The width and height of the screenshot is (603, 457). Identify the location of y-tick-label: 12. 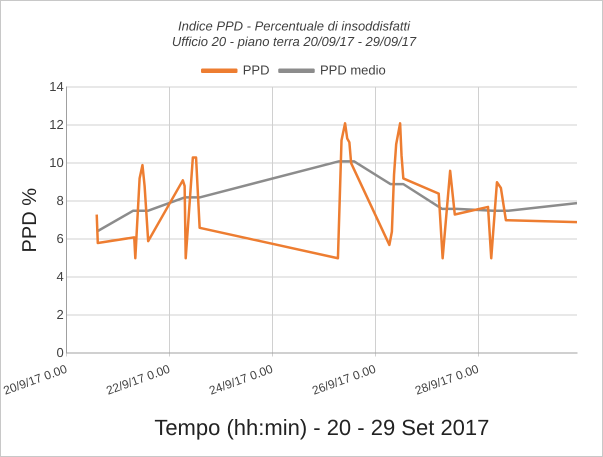
(56, 124).